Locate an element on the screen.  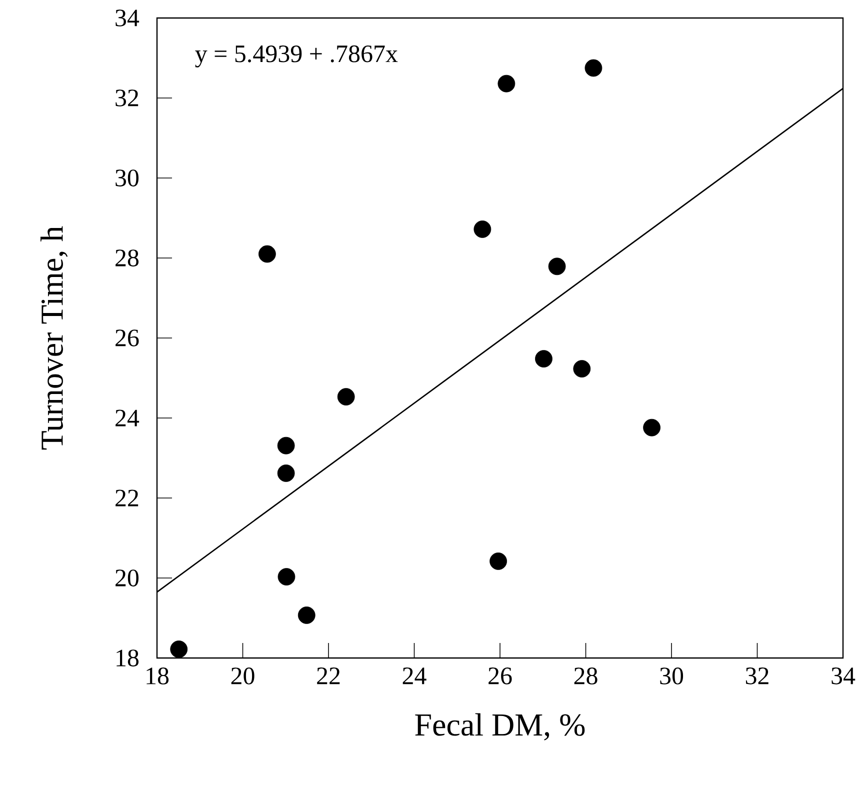
annotation: y = 5.4939 + .7867x is located at coordinates (296, 56).